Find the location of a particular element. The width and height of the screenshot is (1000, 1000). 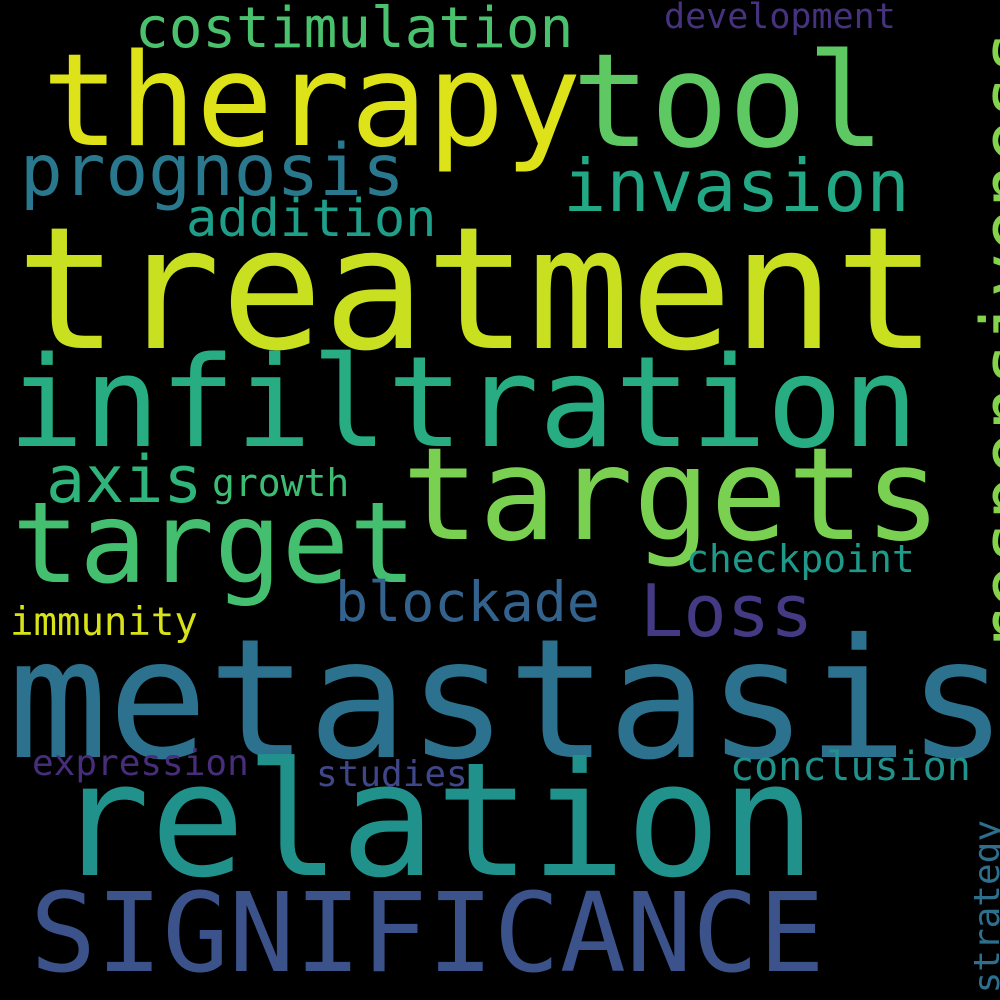

word-conclusion: conclusion is located at coordinates (850, 767).